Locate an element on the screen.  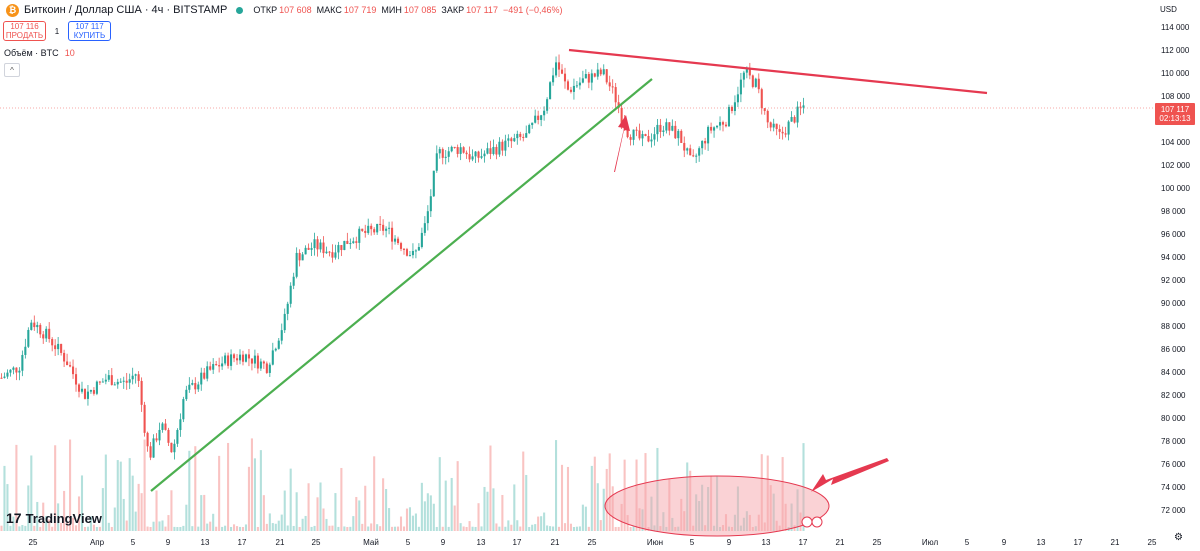
event-icons is located at coordinates (812, 522).